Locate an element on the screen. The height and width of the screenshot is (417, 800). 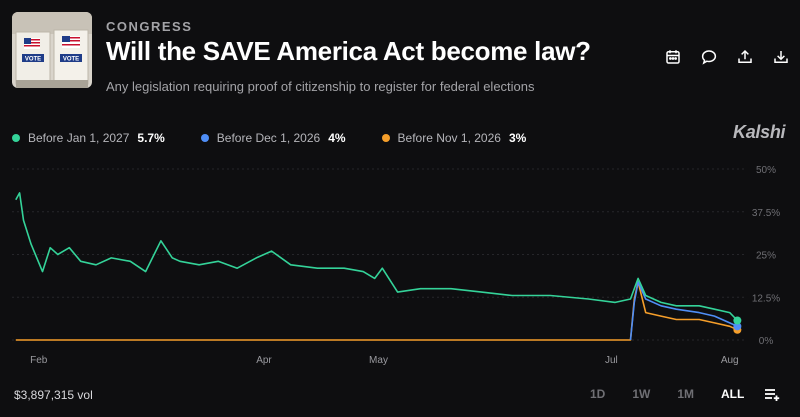
legend-item-nov-2026: Before Nov 1, 2026 3% is located at coordinates (454, 138).